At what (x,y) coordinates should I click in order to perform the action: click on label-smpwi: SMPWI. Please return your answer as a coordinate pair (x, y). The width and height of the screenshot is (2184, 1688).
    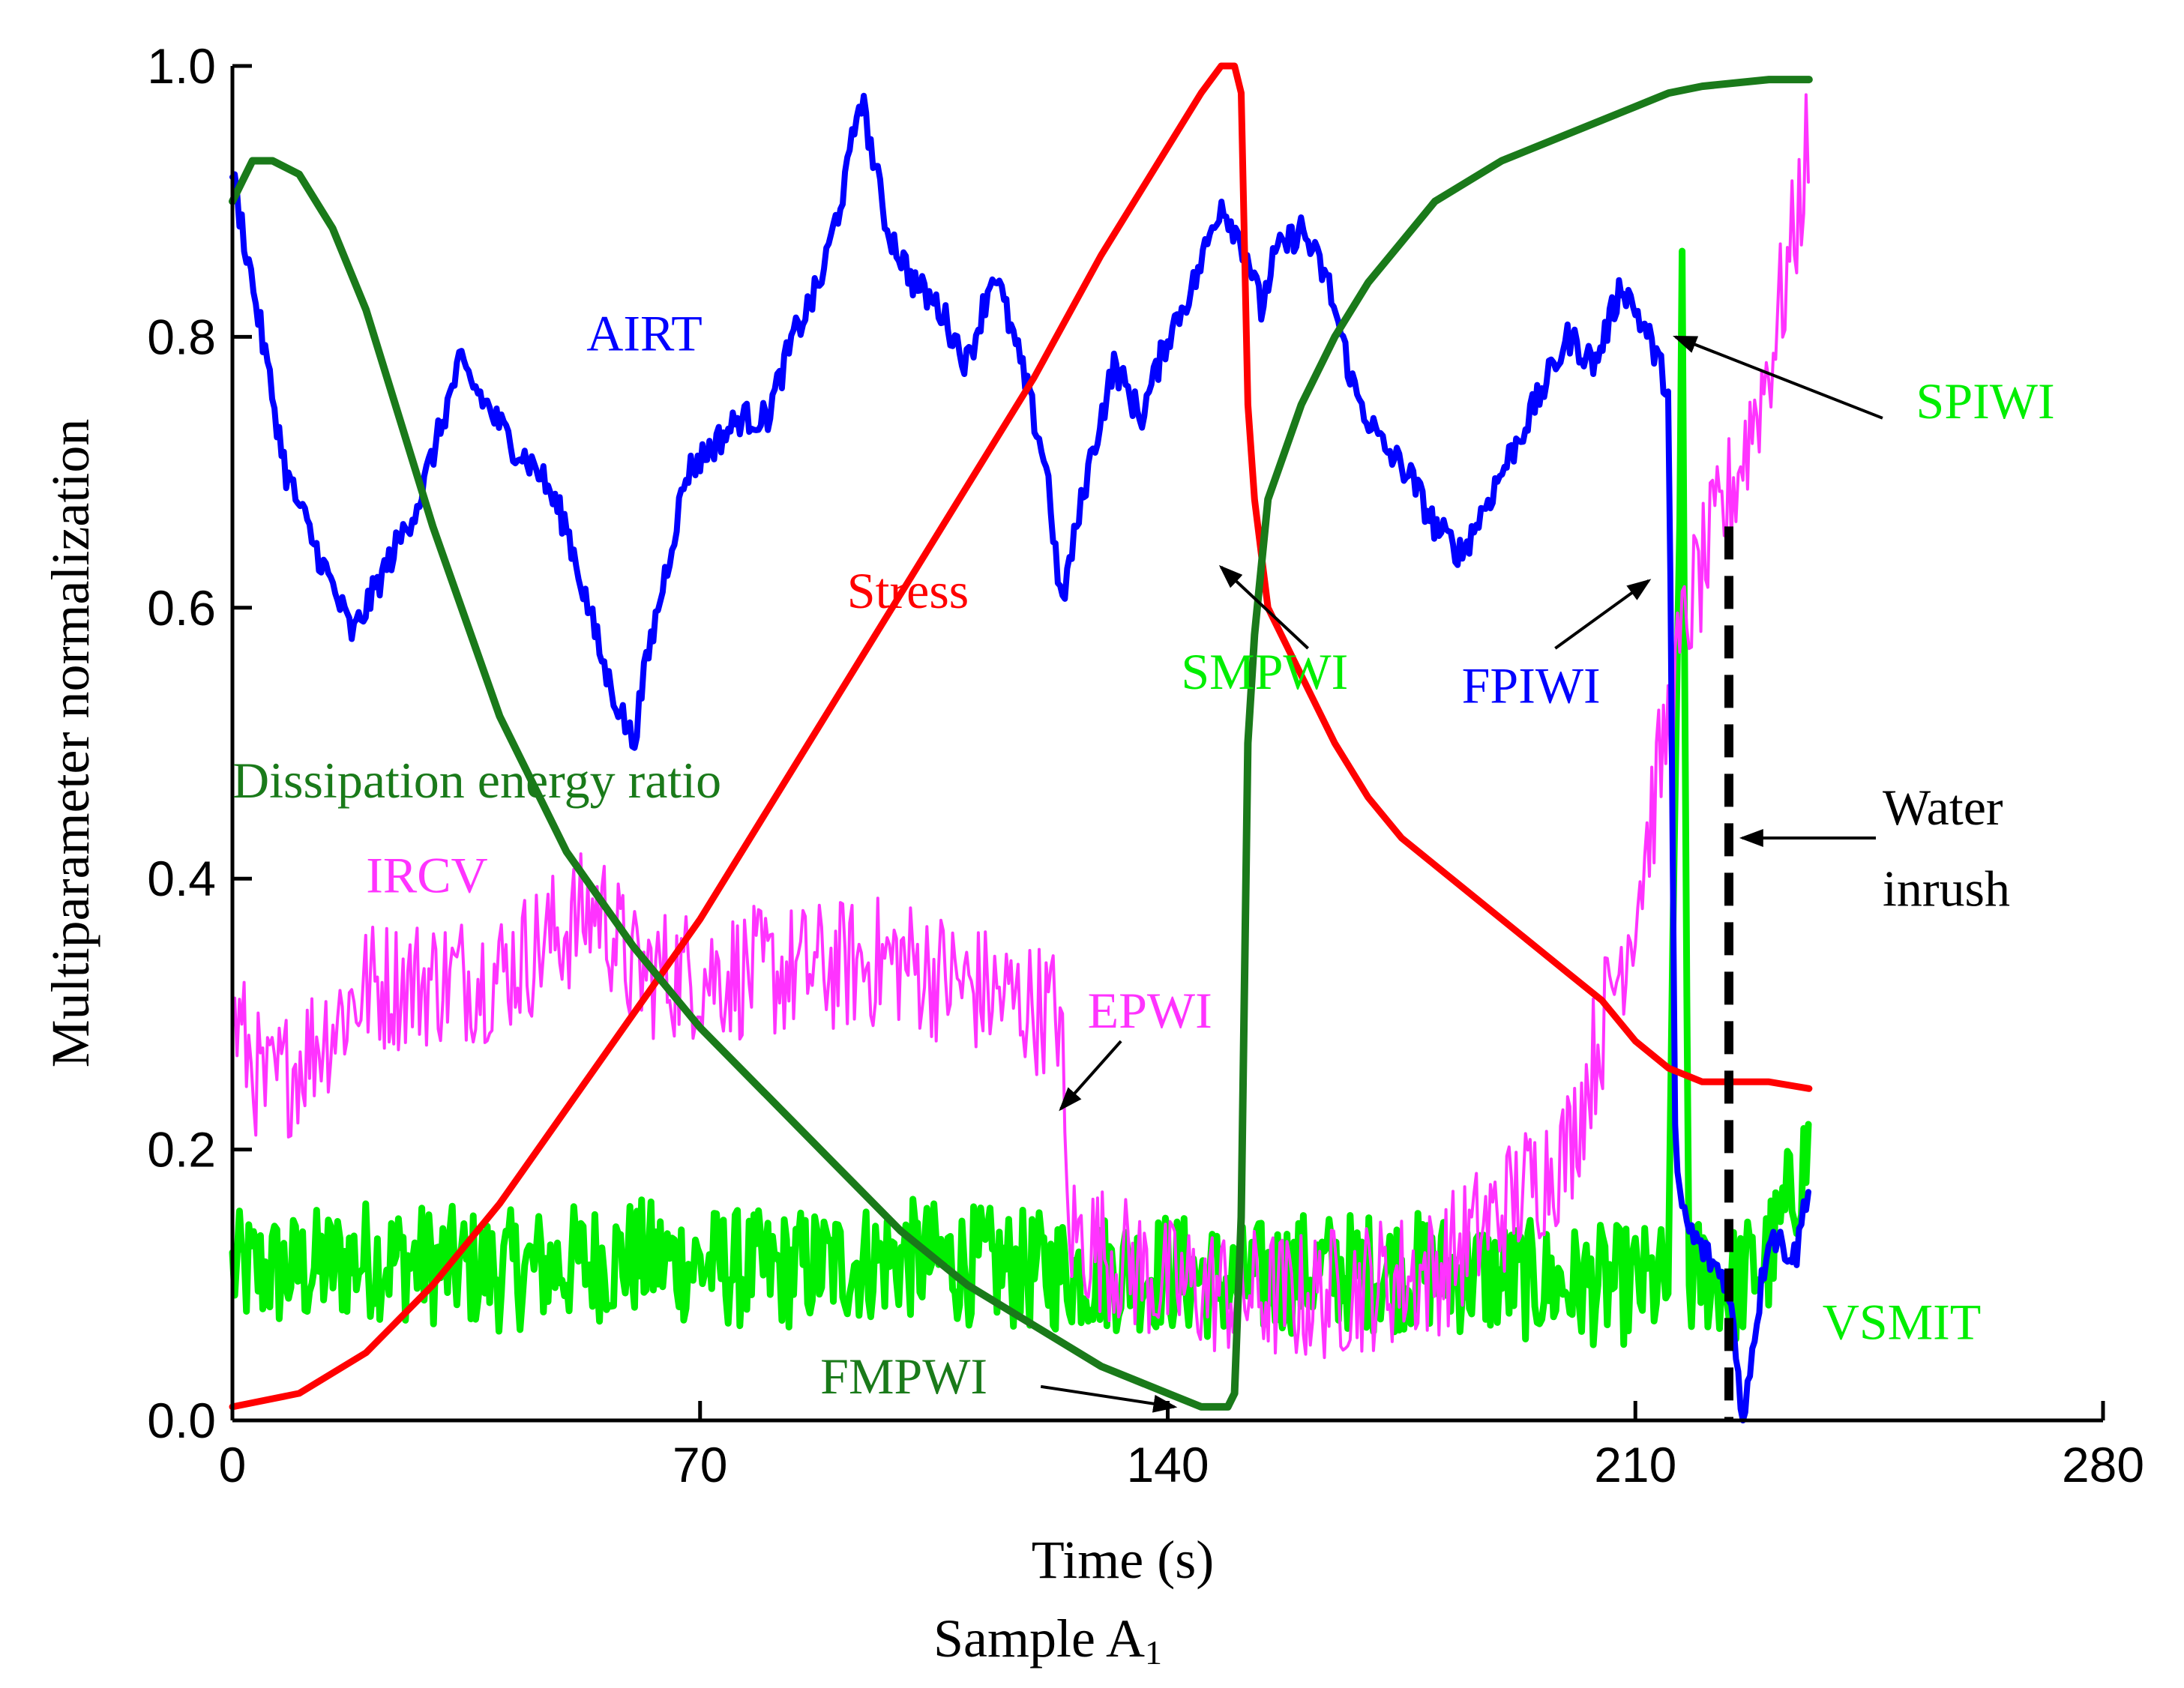
    Looking at the image, I should click on (1264, 671).